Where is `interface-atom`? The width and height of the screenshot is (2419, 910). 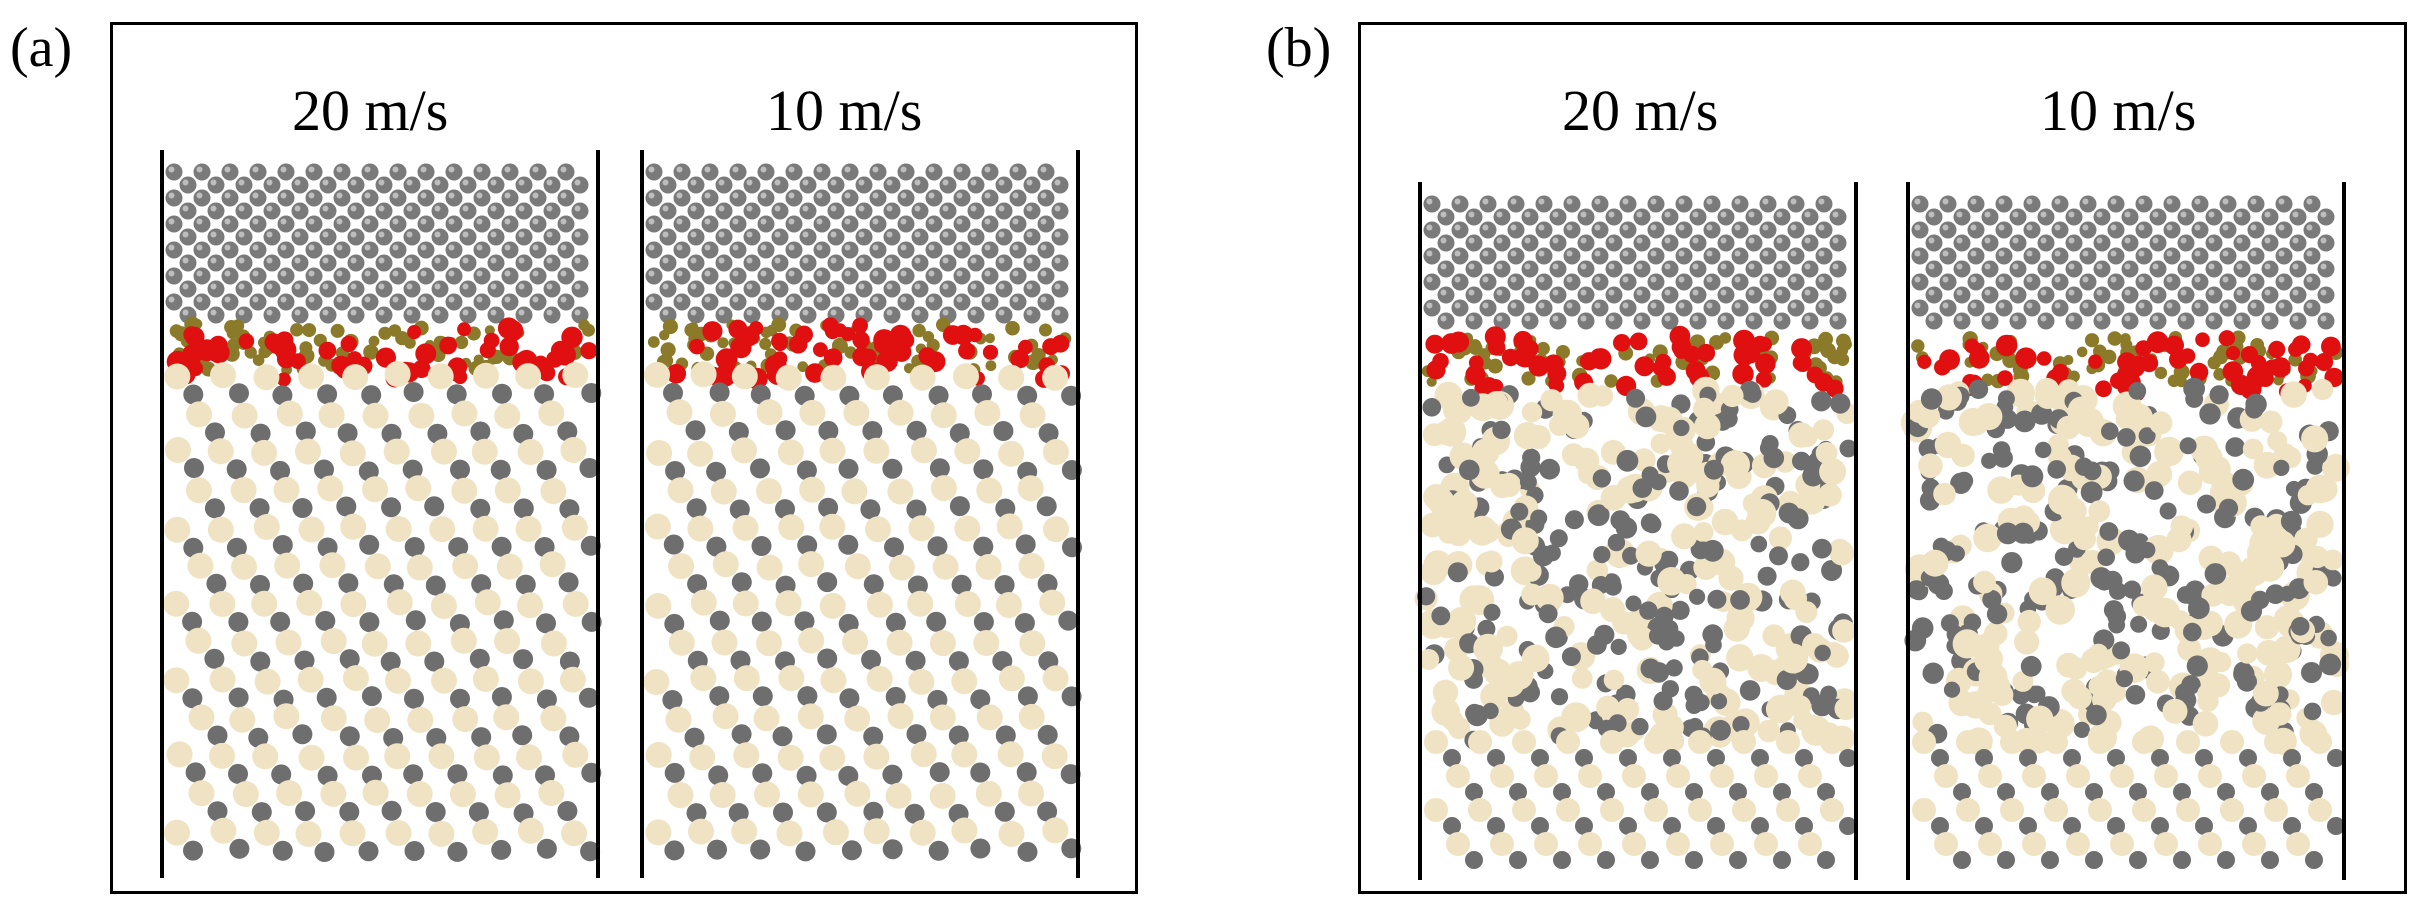
interface-atom is located at coordinates (1563, 352).